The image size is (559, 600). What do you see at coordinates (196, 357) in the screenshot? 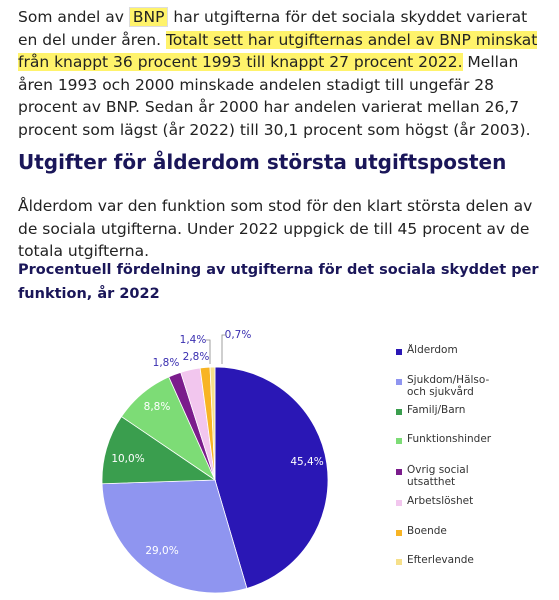
I see `data-label: 2,8%` at bounding box center [196, 357].